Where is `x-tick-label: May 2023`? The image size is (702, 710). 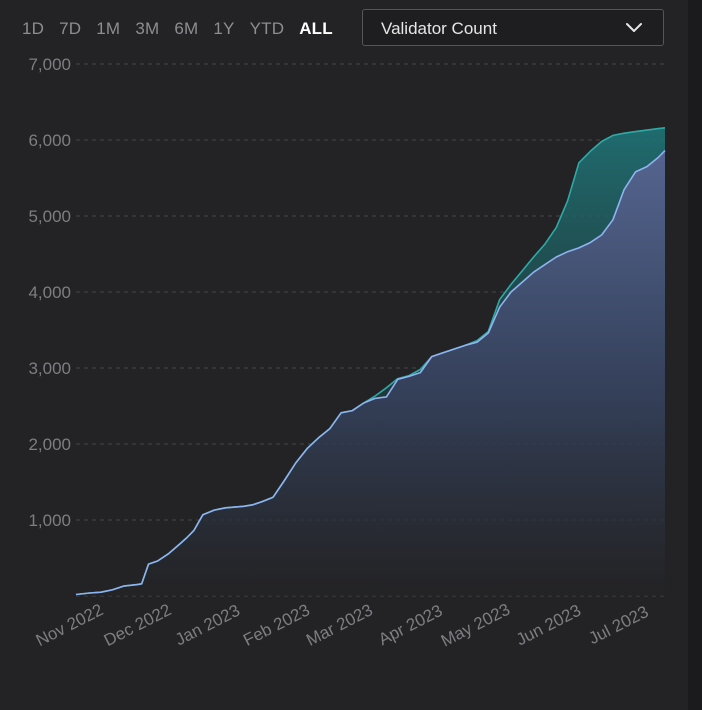 x-tick-label: May 2023 is located at coordinates (475, 625).